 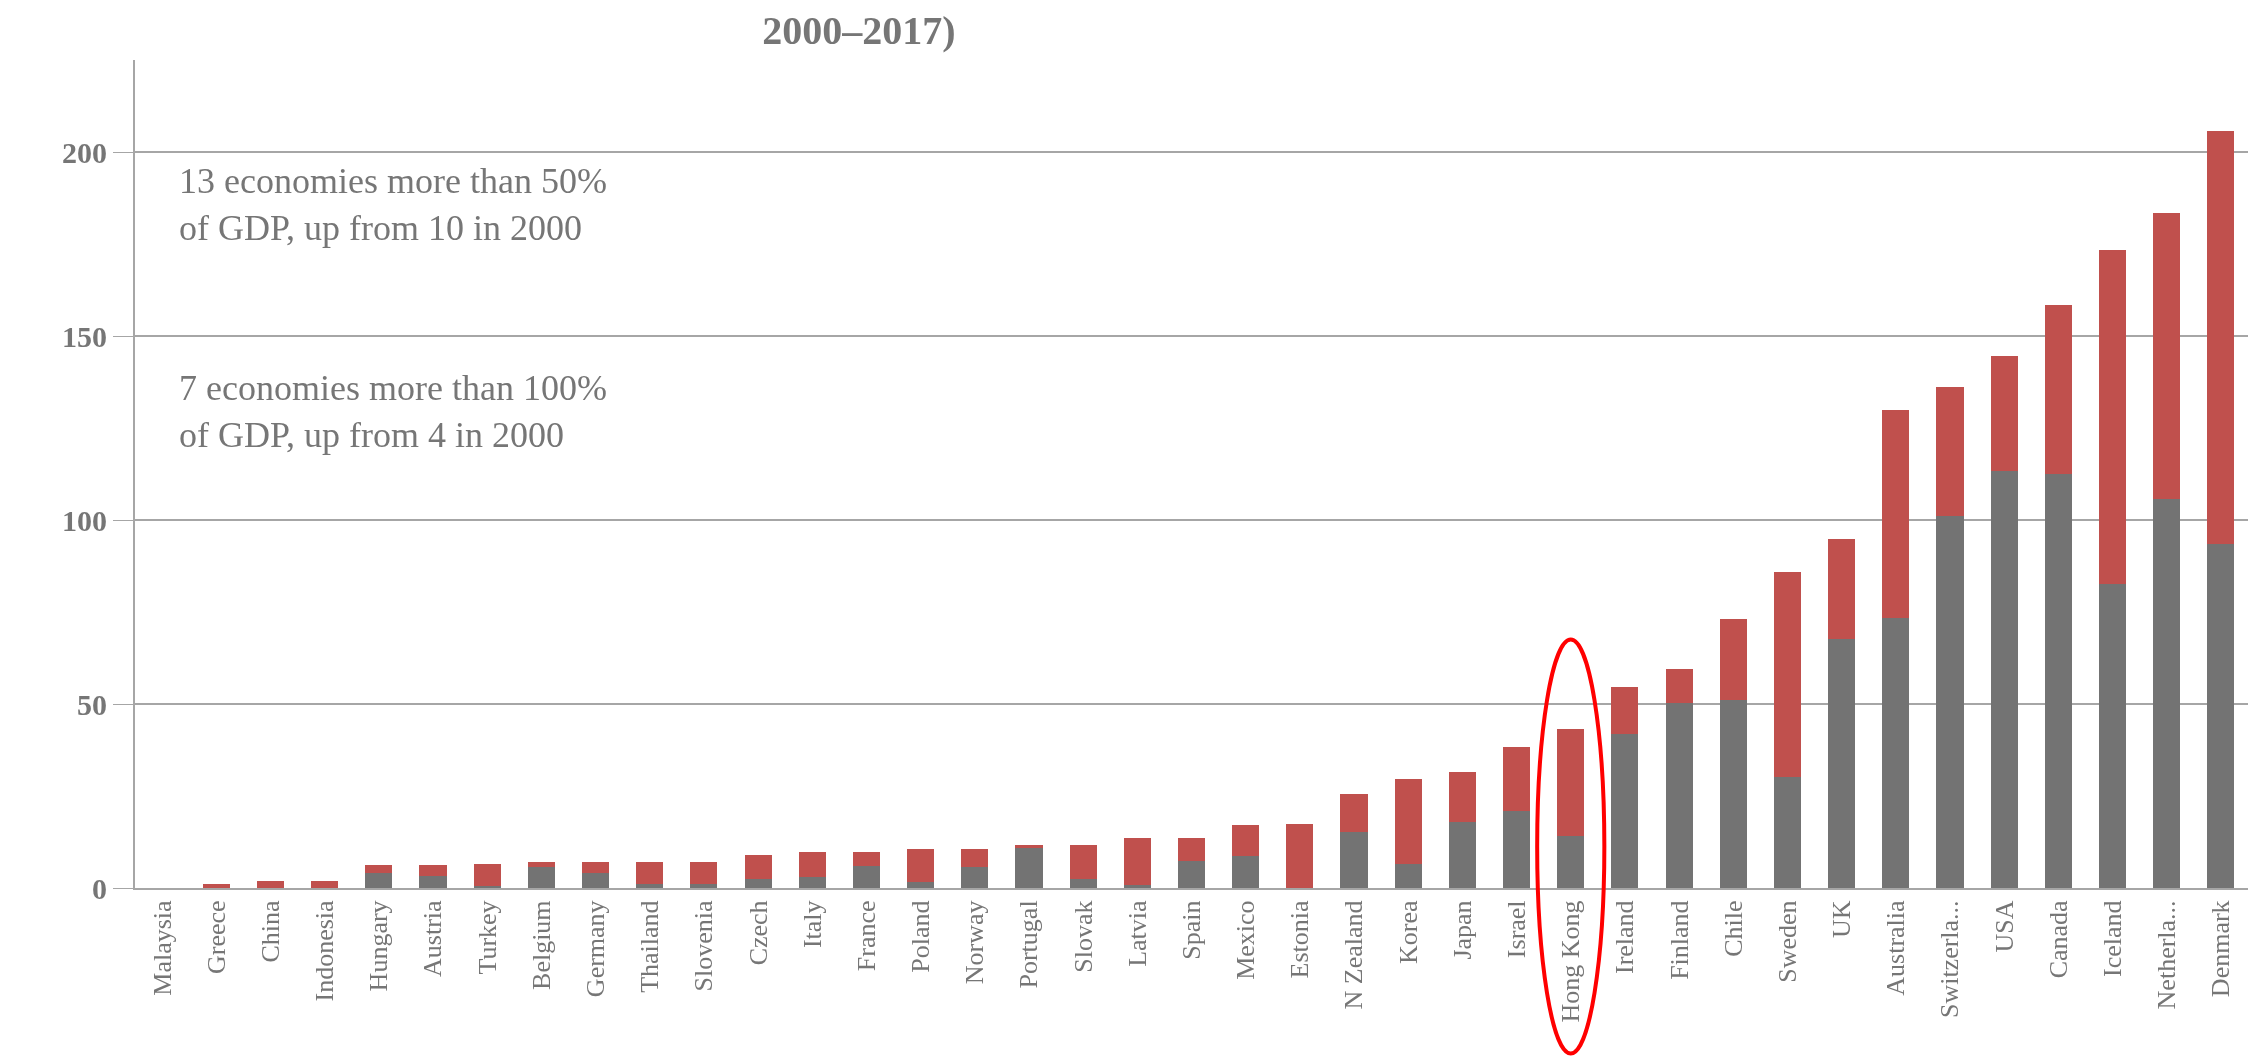 What do you see at coordinates (325, 950) in the screenshot?
I see `x-tick-label: Indonesia` at bounding box center [325, 950].